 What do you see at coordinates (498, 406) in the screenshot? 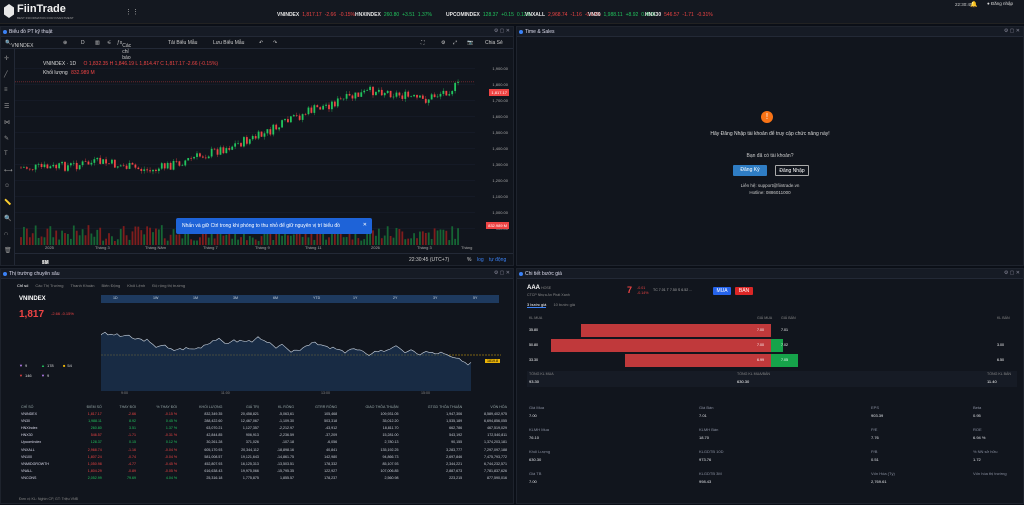
I see `column-header: VỐN HÓA` at bounding box center [498, 406].